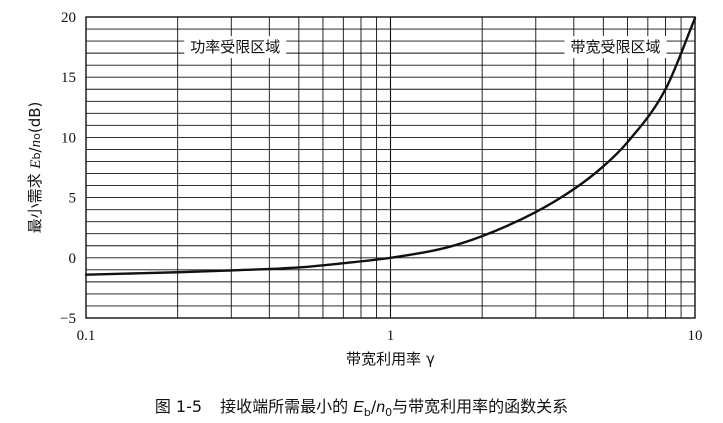  I want to click on caption-slash: /, so click(373, 406).